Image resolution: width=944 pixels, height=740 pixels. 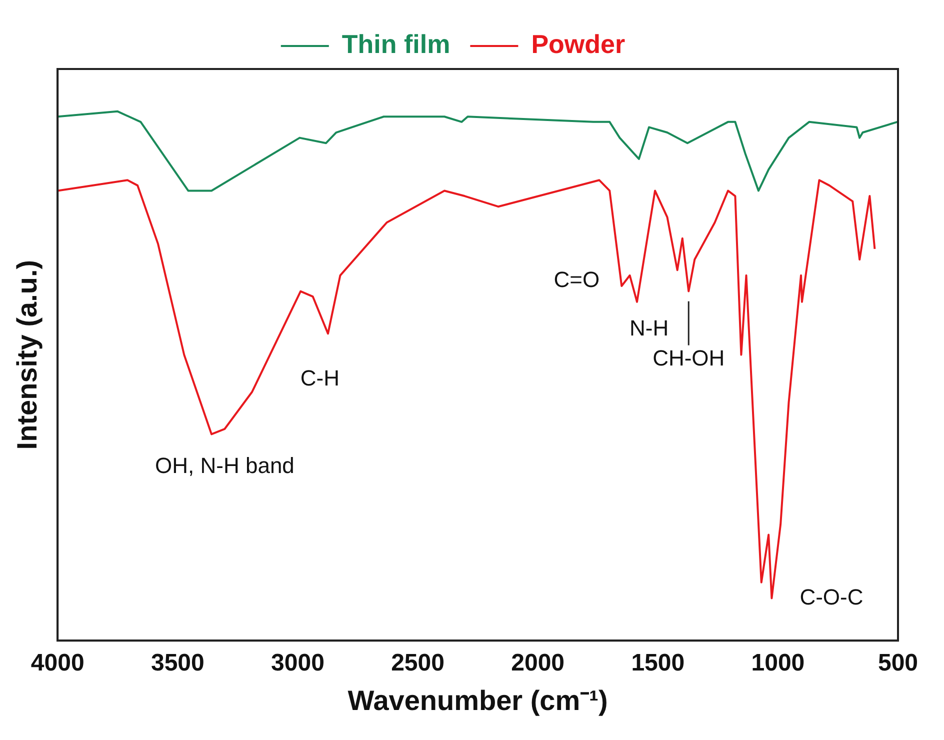 I want to click on annotation: C=O, so click(x=577, y=279).